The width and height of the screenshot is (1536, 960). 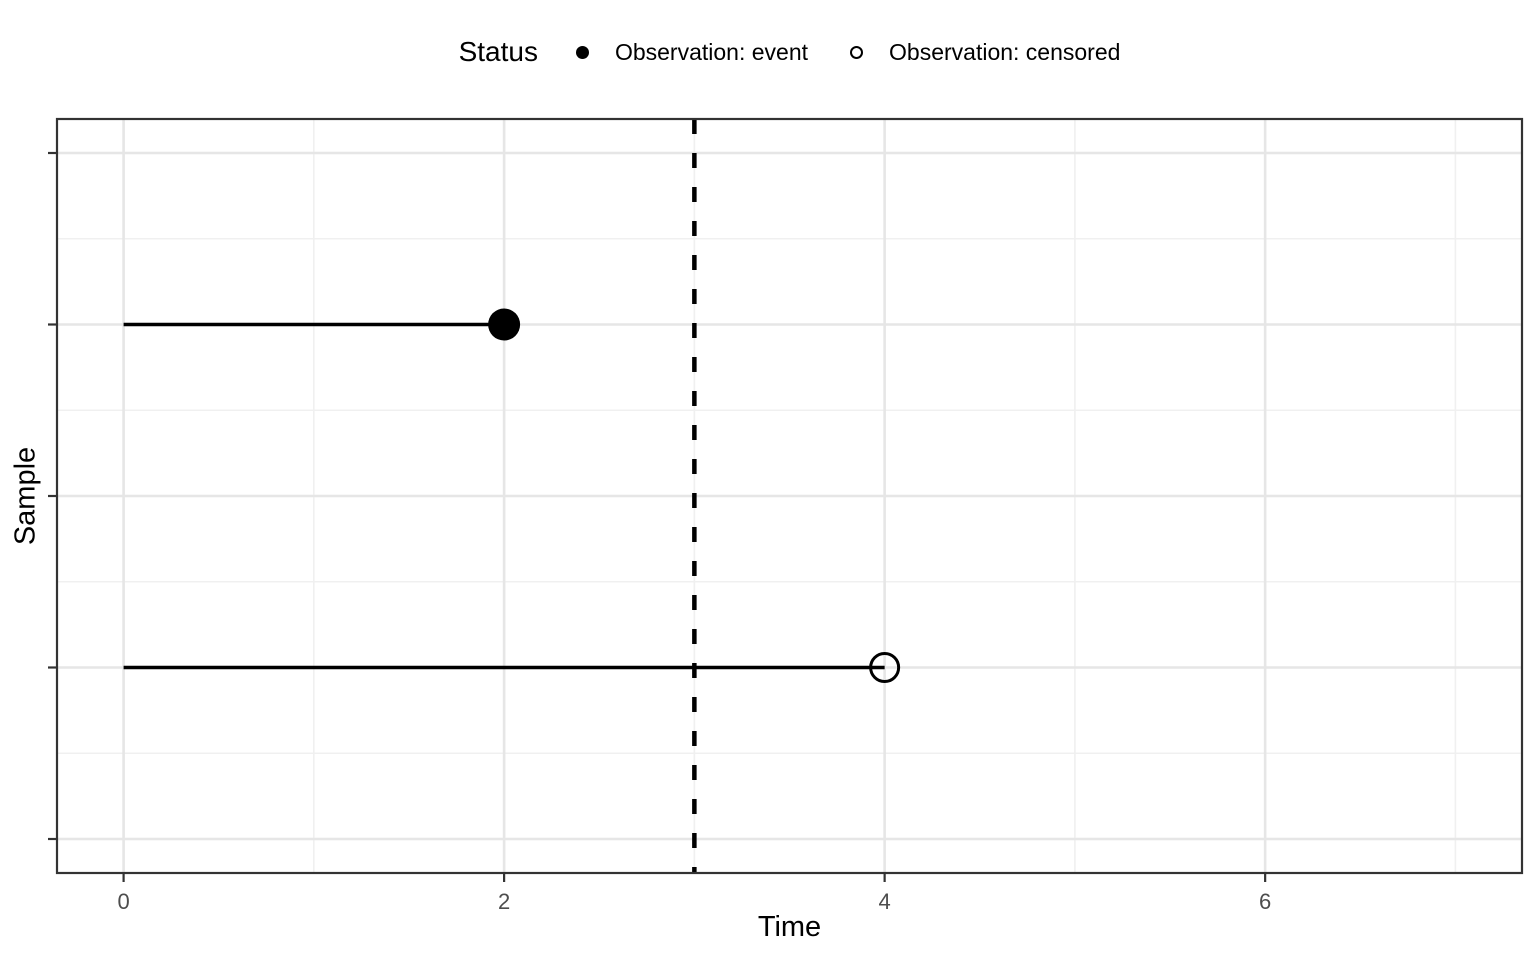 I want to click on legend-item-event: Observation: event, so click(x=692, y=52).